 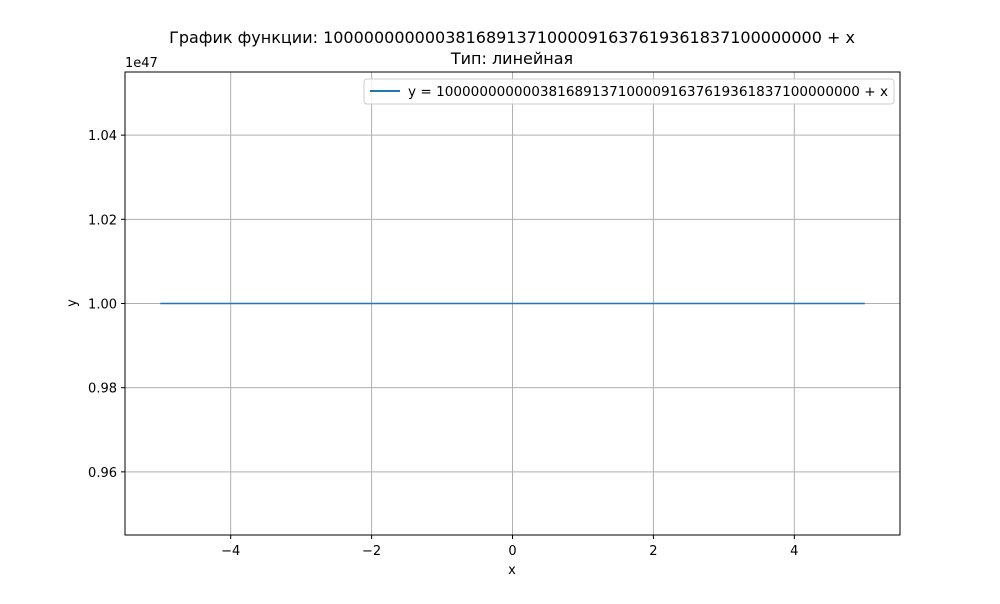 What do you see at coordinates (102, 389) in the screenshot?
I see `y-tick-label: 0.98` at bounding box center [102, 389].